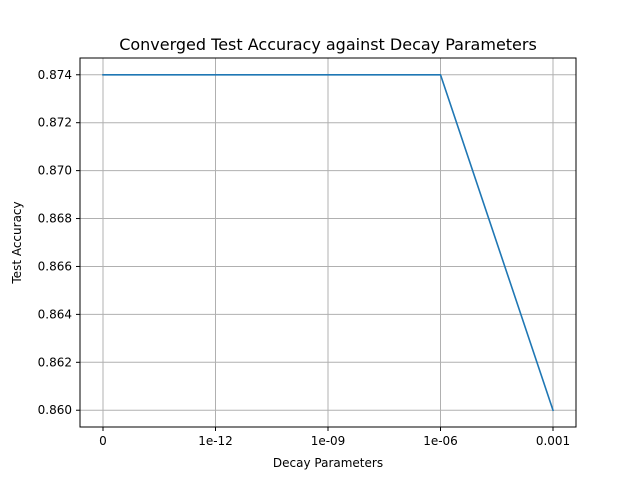 This screenshot has height=480, width=640. I want to click on y-tick-label: 0.868, so click(55, 219).